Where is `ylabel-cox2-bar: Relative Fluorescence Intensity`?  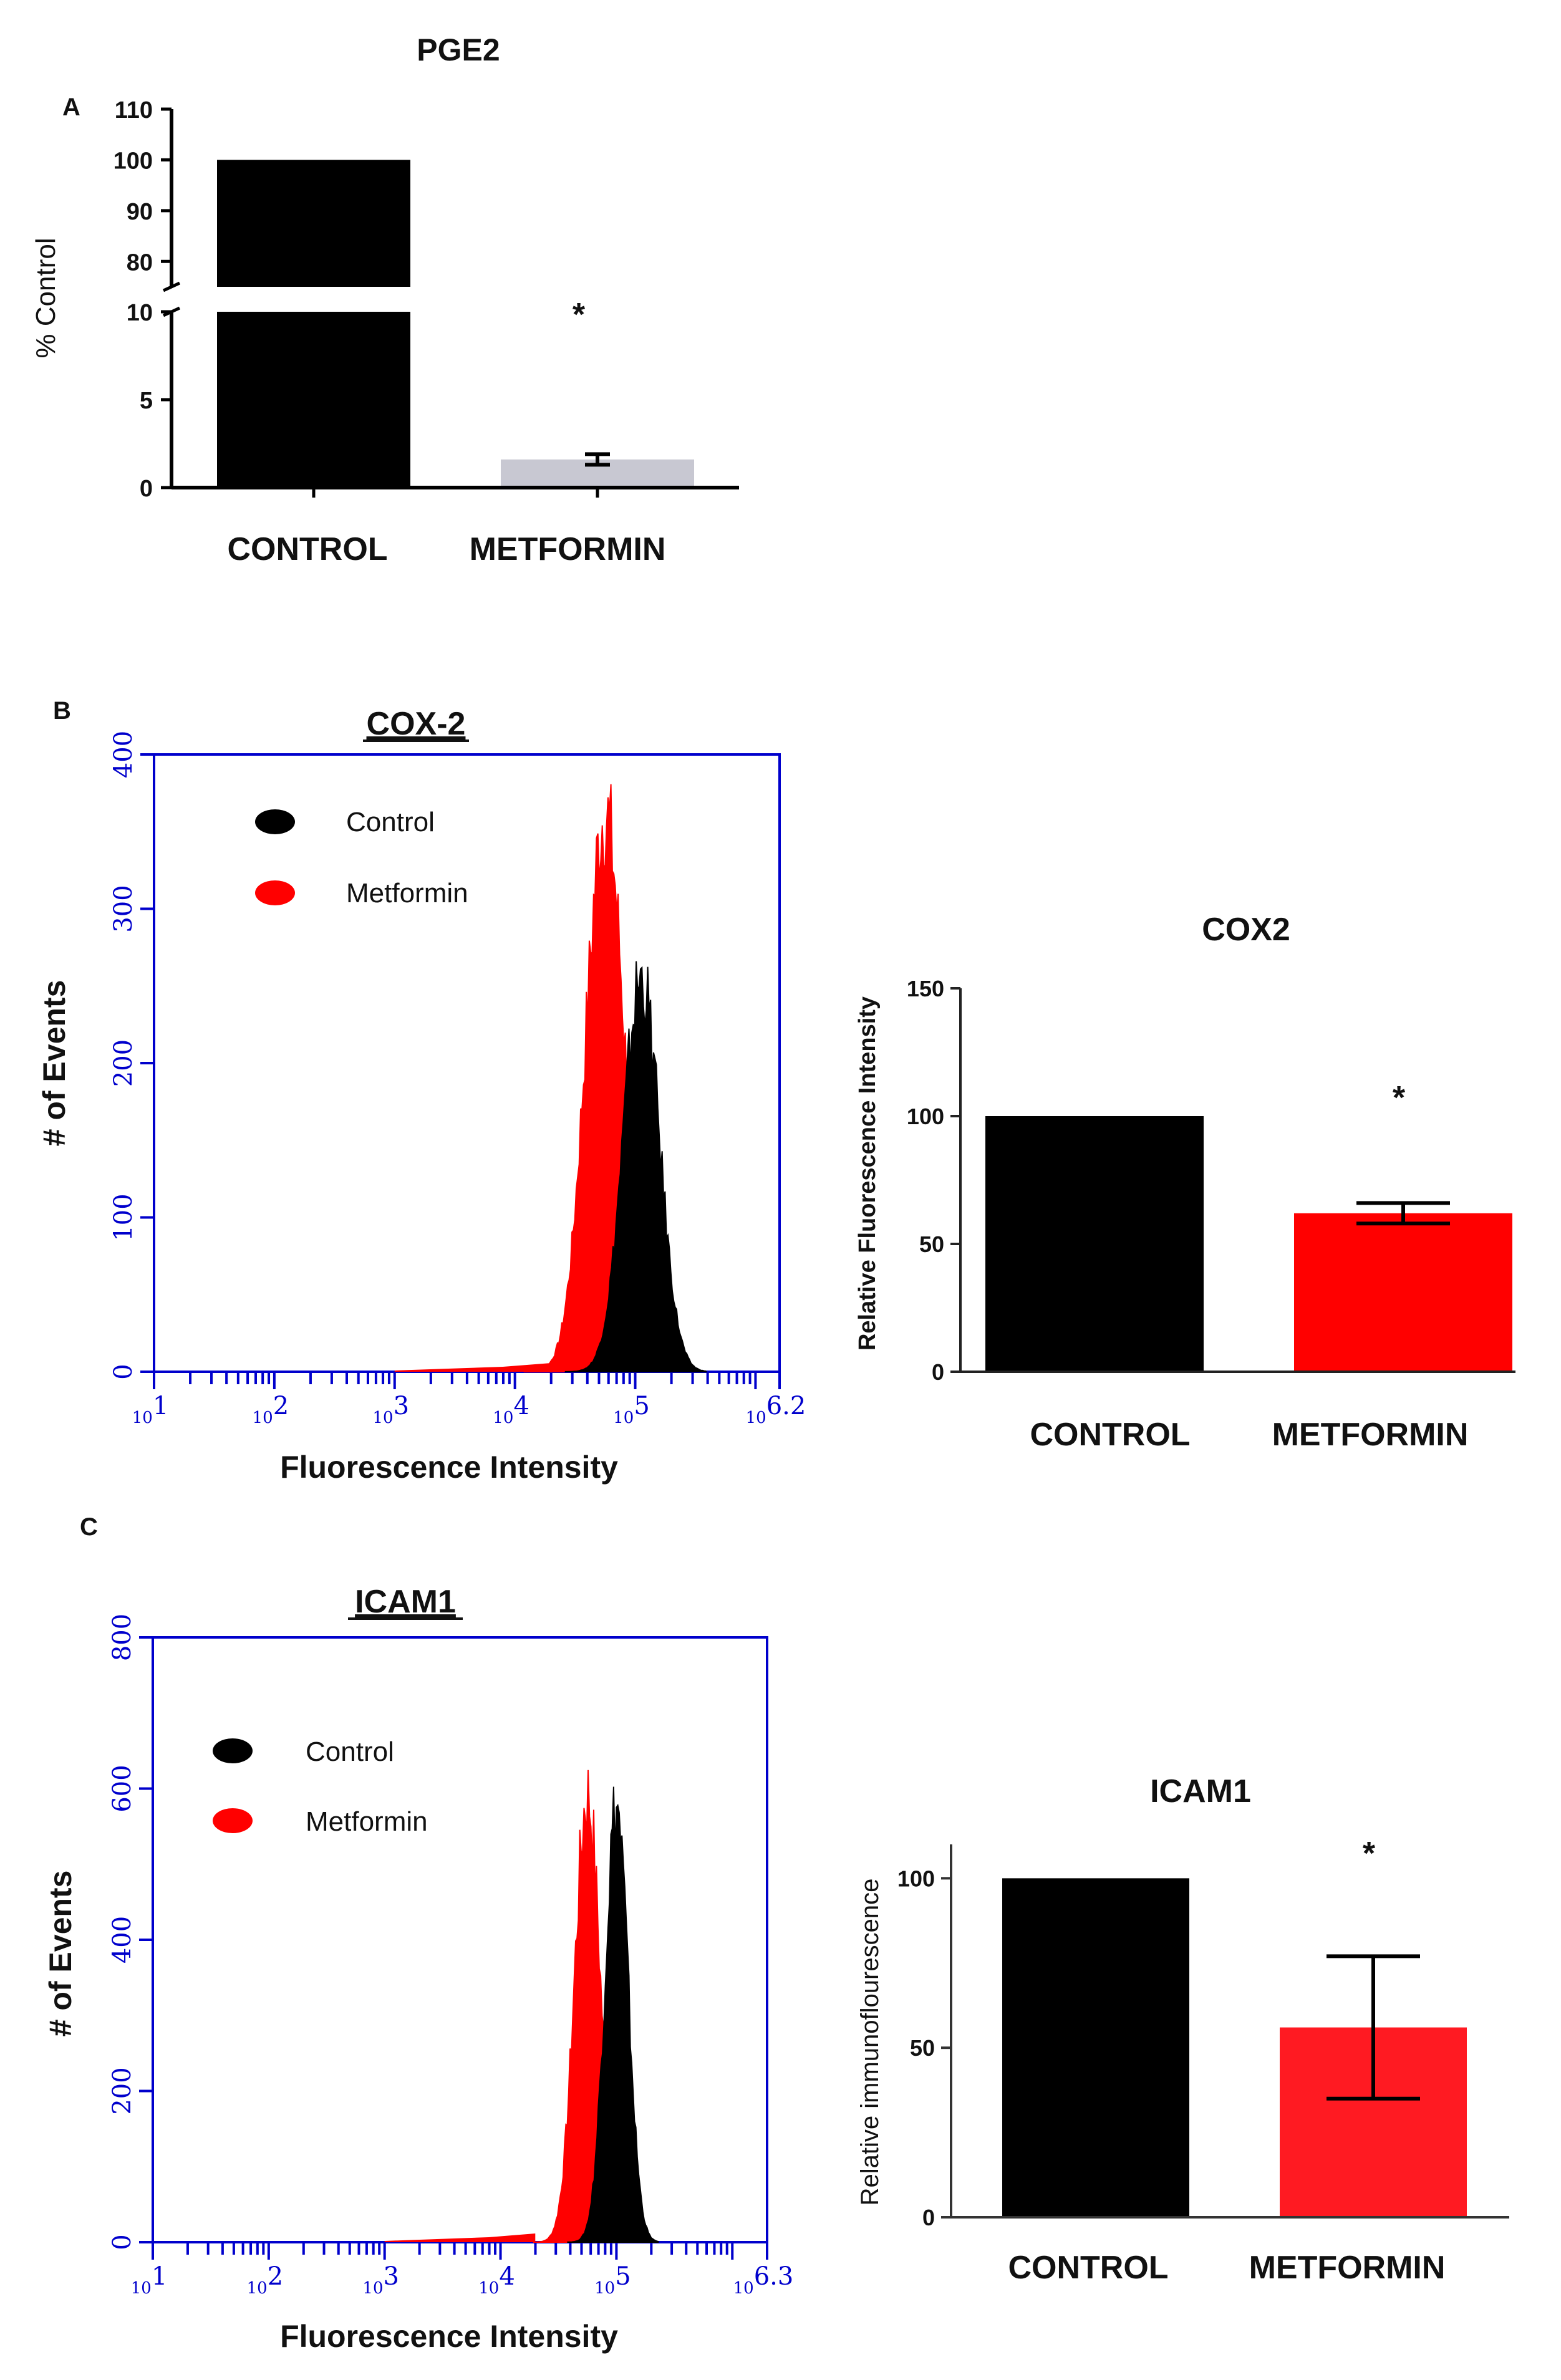
ylabel-cox2-bar: Relative Fluorescence Intensity is located at coordinates (868, 1173).